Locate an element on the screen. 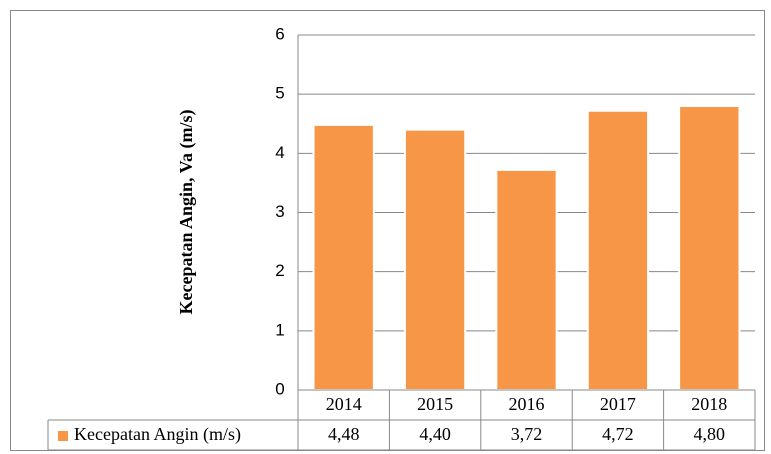 This screenshot has width=771, height=454. x-tick-label: 2016 is located at coordinates (527, 404).